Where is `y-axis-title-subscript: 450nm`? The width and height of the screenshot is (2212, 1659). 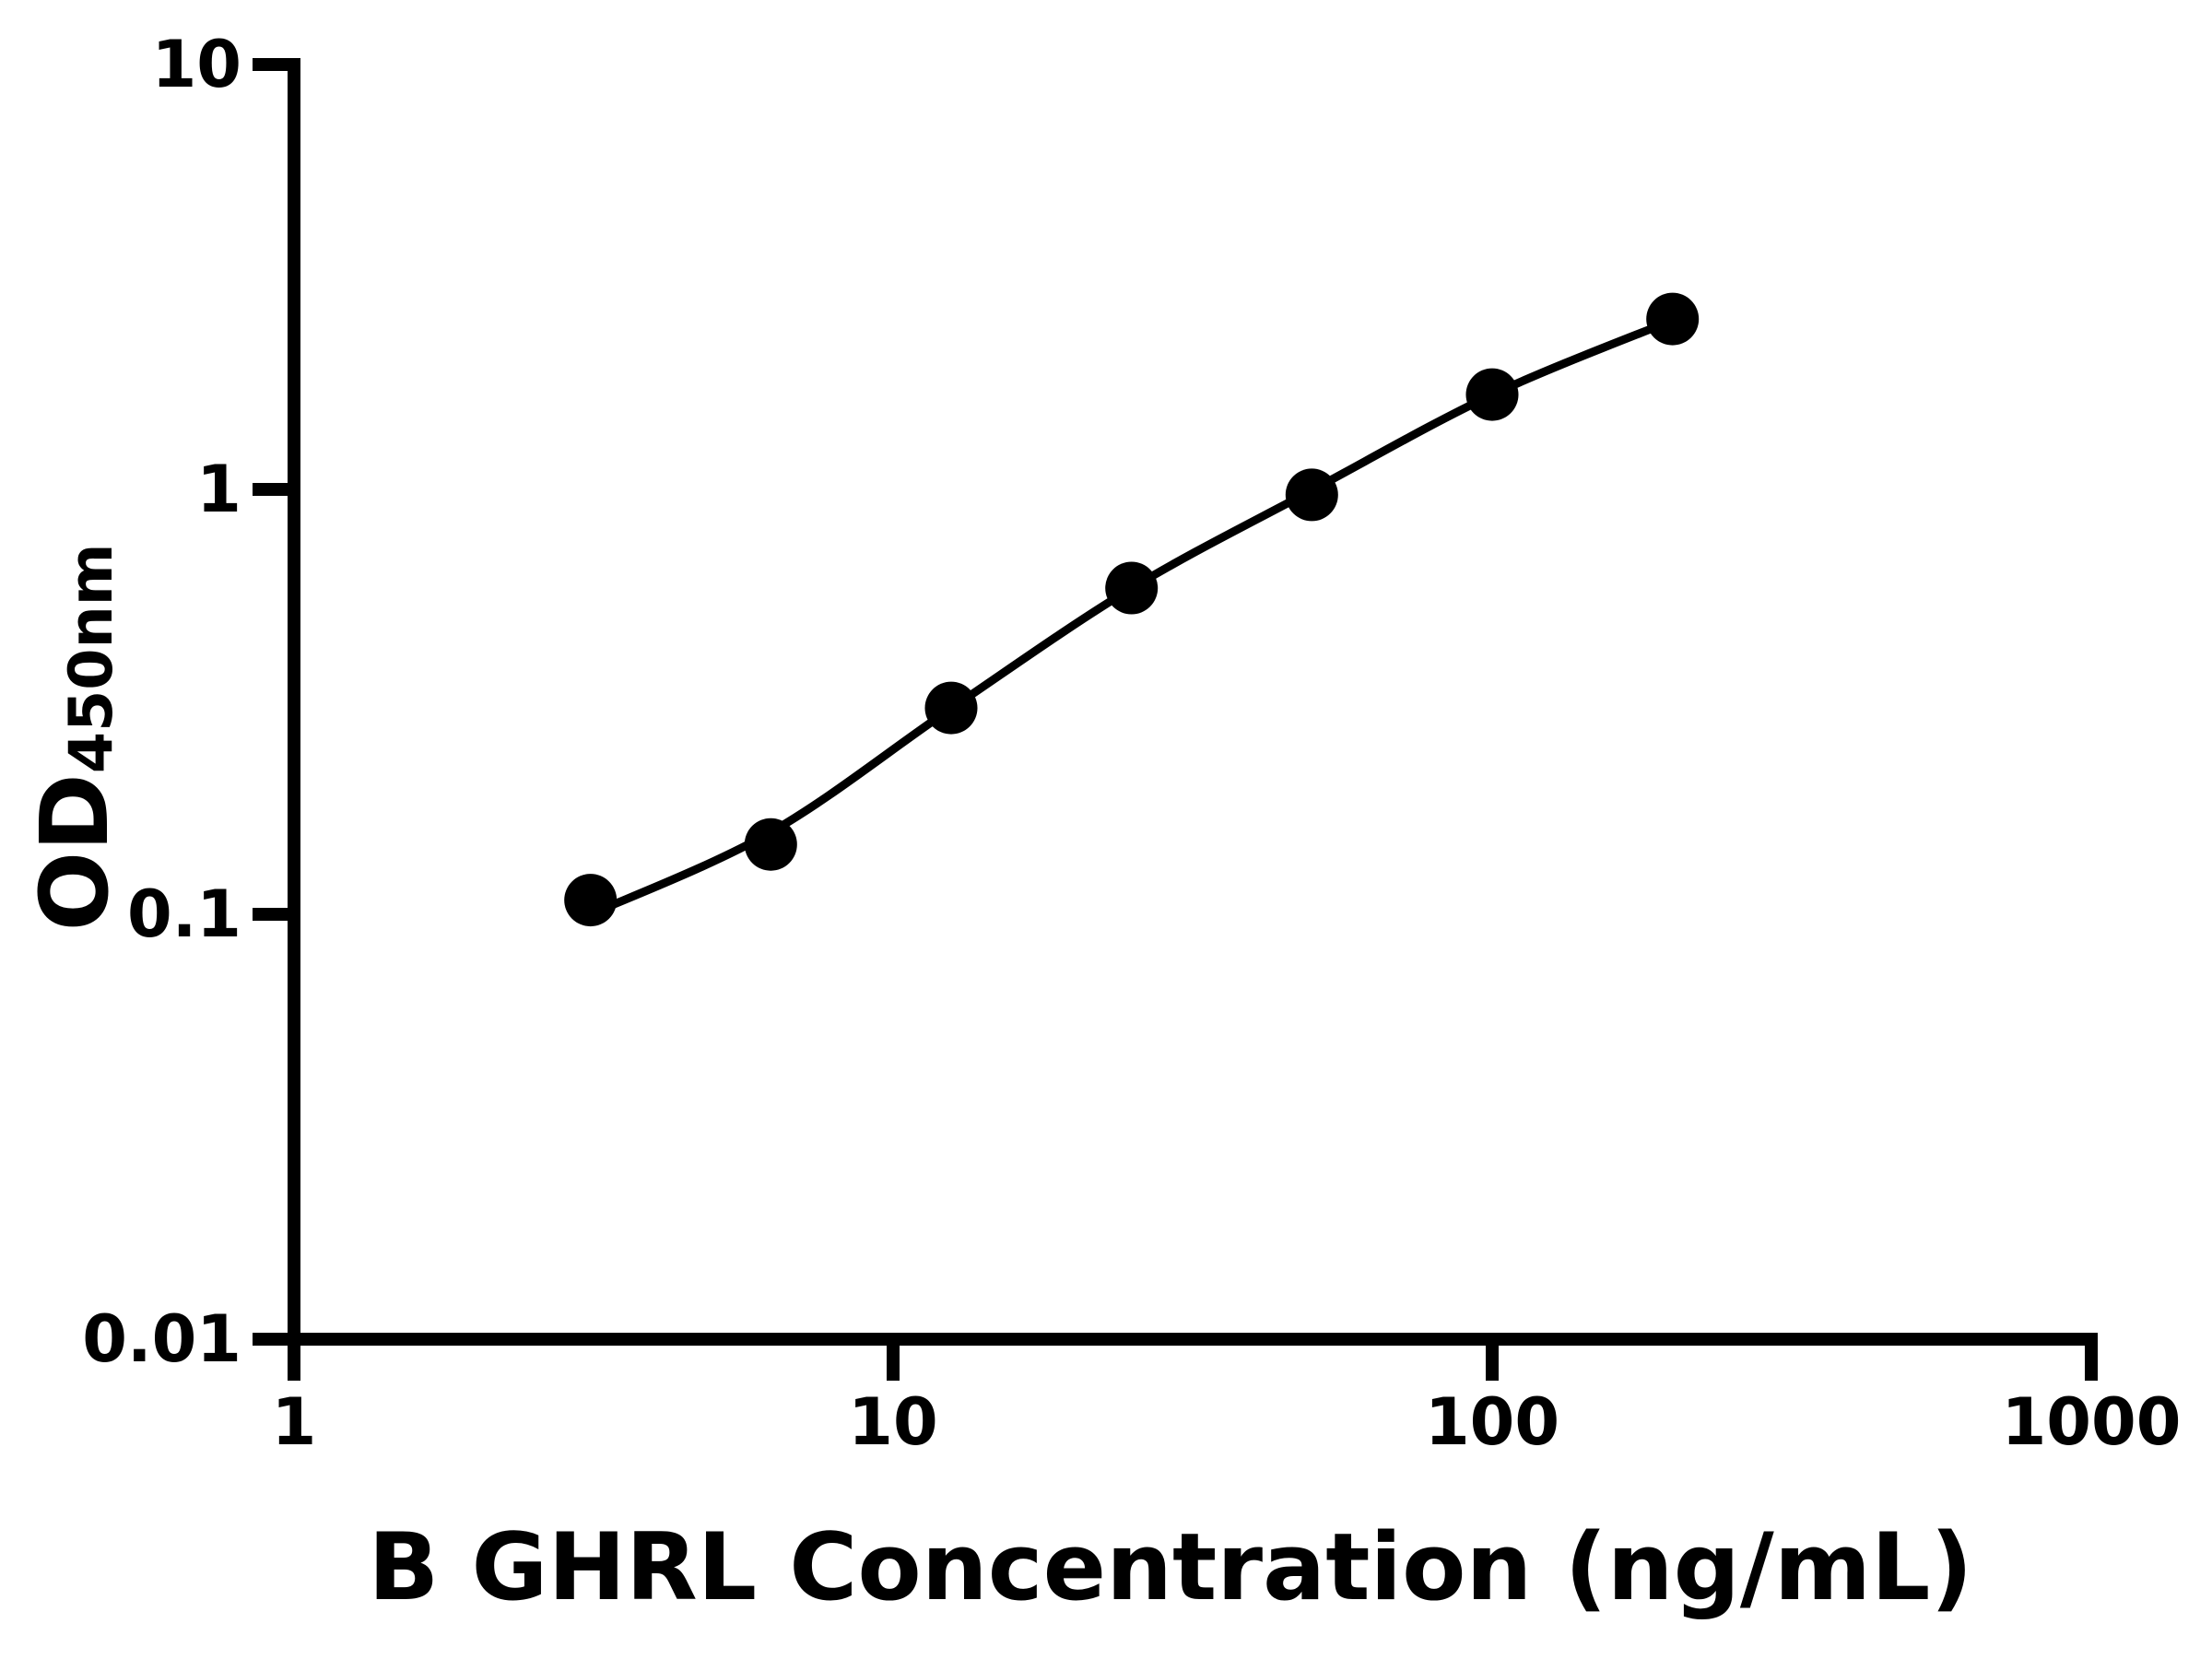
y-axis-title-subscript: 450nm is located at coordinates (92, 658).